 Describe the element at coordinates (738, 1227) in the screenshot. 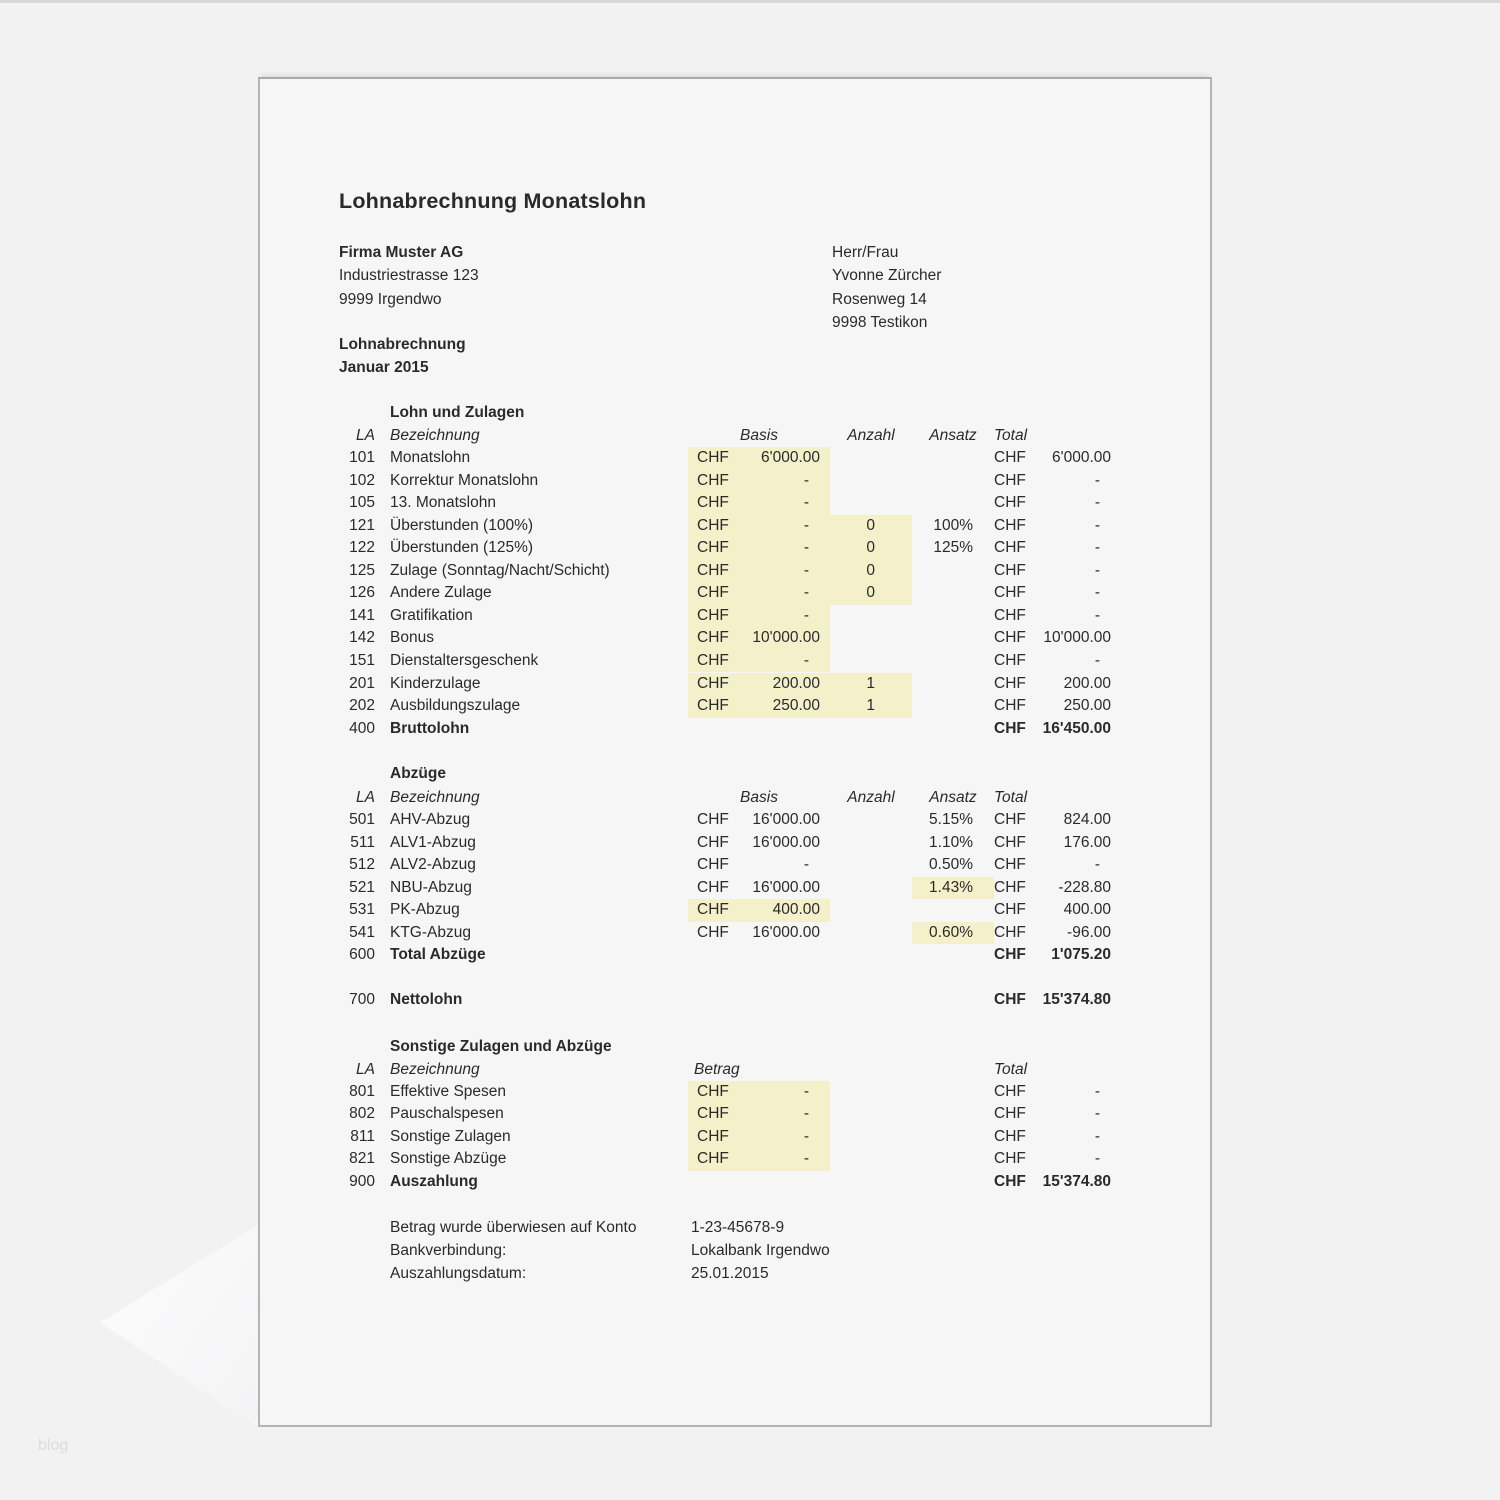

I see `footer-value: 1-23-45678-9` at that location.